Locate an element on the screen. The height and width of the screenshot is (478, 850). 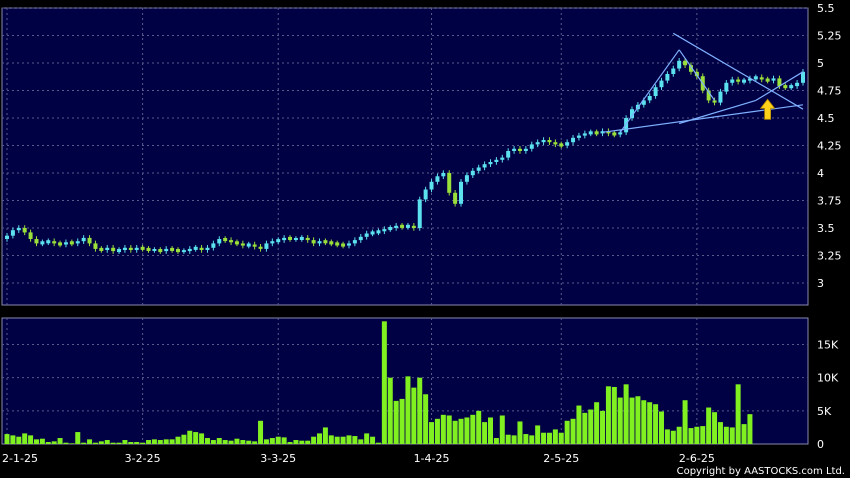
volume-tick-label: 5K is located at coordinates (824, 411).